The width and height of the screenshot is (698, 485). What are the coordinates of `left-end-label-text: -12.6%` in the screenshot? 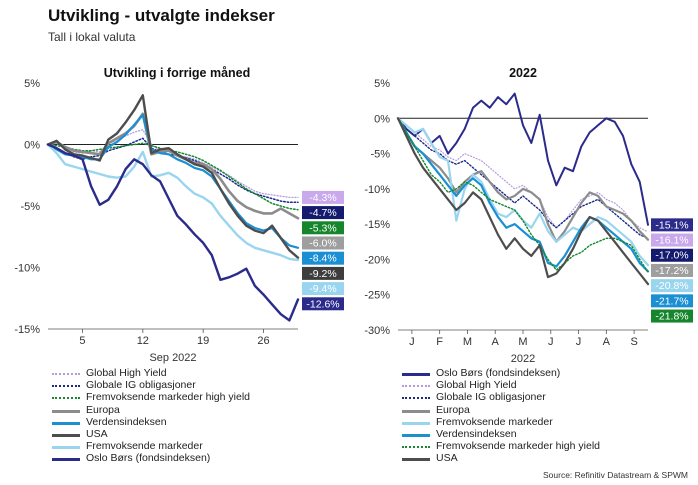 It's located at (322, 304).